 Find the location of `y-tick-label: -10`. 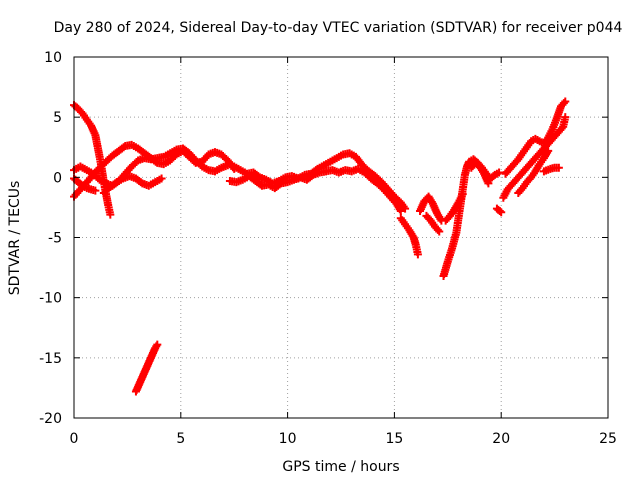

y-tick-label: -10 is located at coordinates (50, 299).